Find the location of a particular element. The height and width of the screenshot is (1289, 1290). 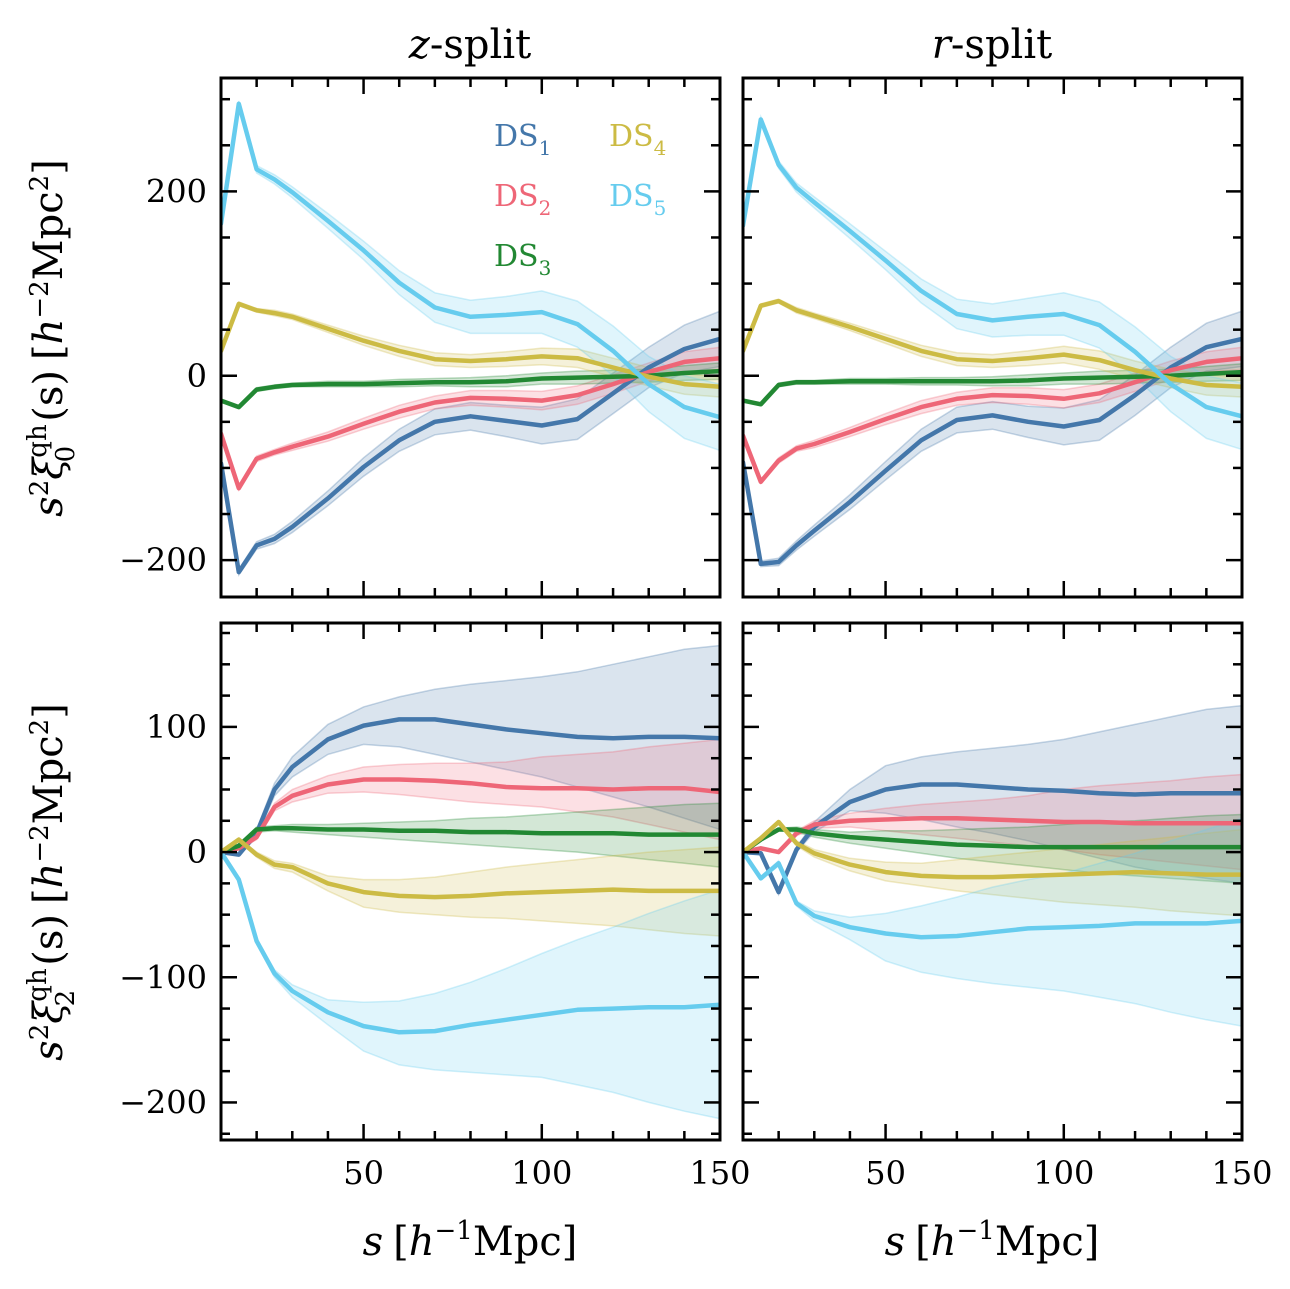

y-axis-title-quadrupole: s2ξqh2(s)[h−2Mpc2] is located at coordinates (52, 882).